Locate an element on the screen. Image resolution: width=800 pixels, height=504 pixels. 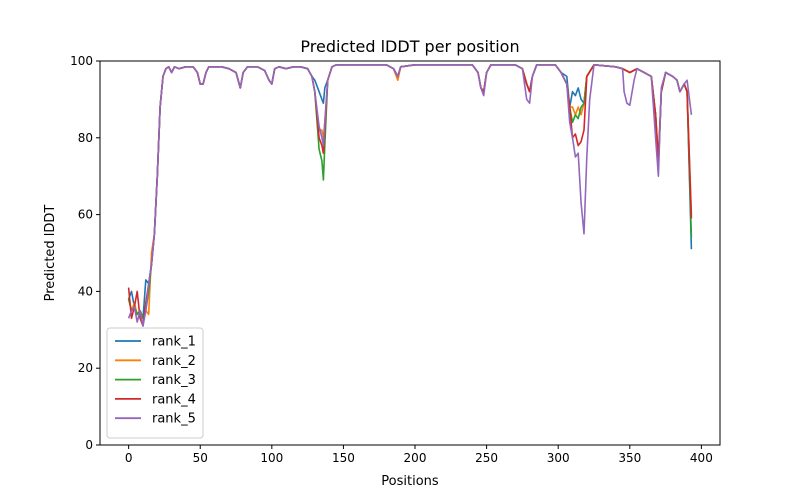
x-tick-label: 200 is located at coordinates (415, 458).